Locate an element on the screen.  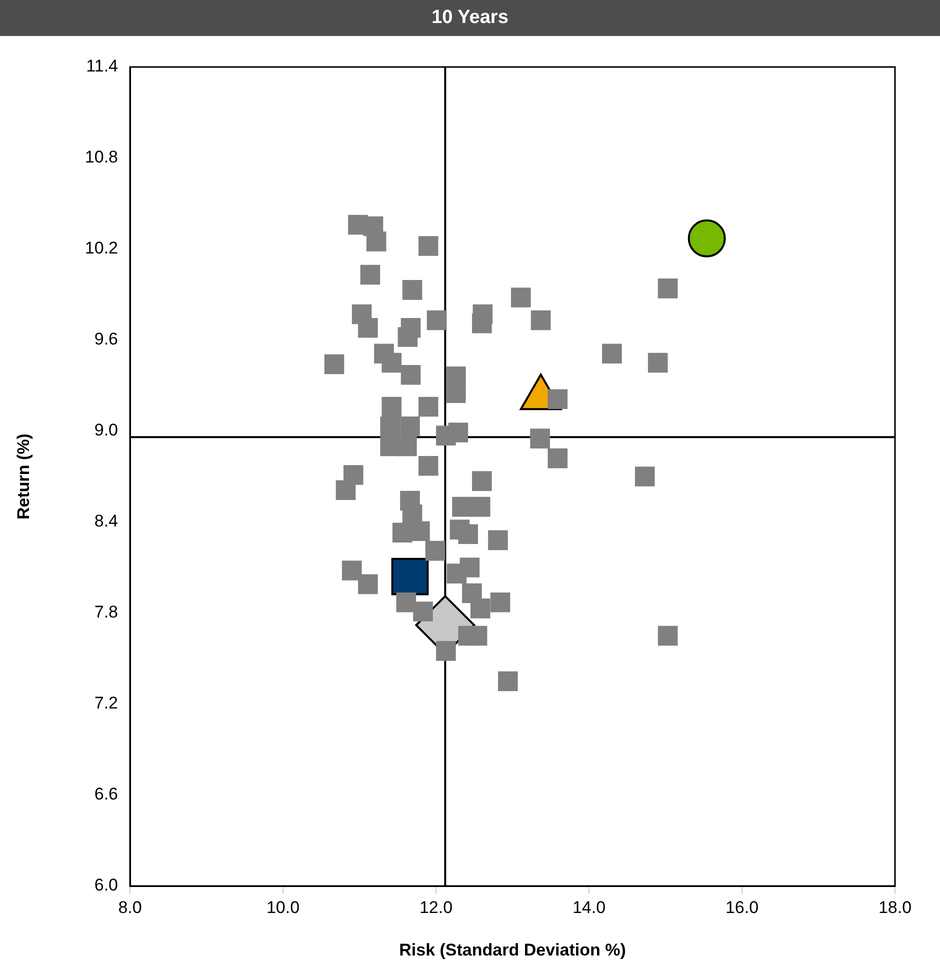
chart-title: 10 Years is located at coordinates (470, 18).